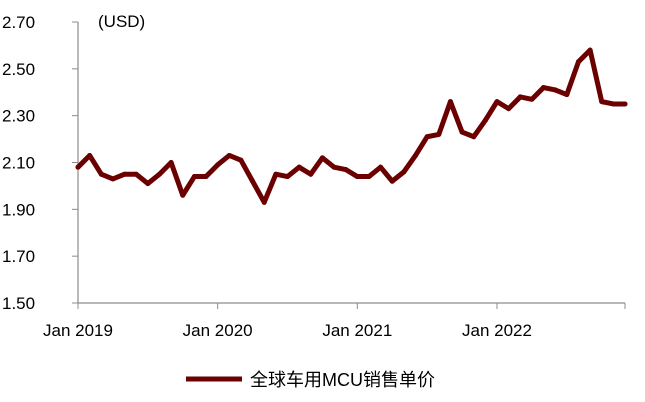 The image size is (645, 402). What do you see at coordinates (497, 330) in the screenshot?
I see `x-tick-label: Jan 2022` at bounding box center [497, 330].